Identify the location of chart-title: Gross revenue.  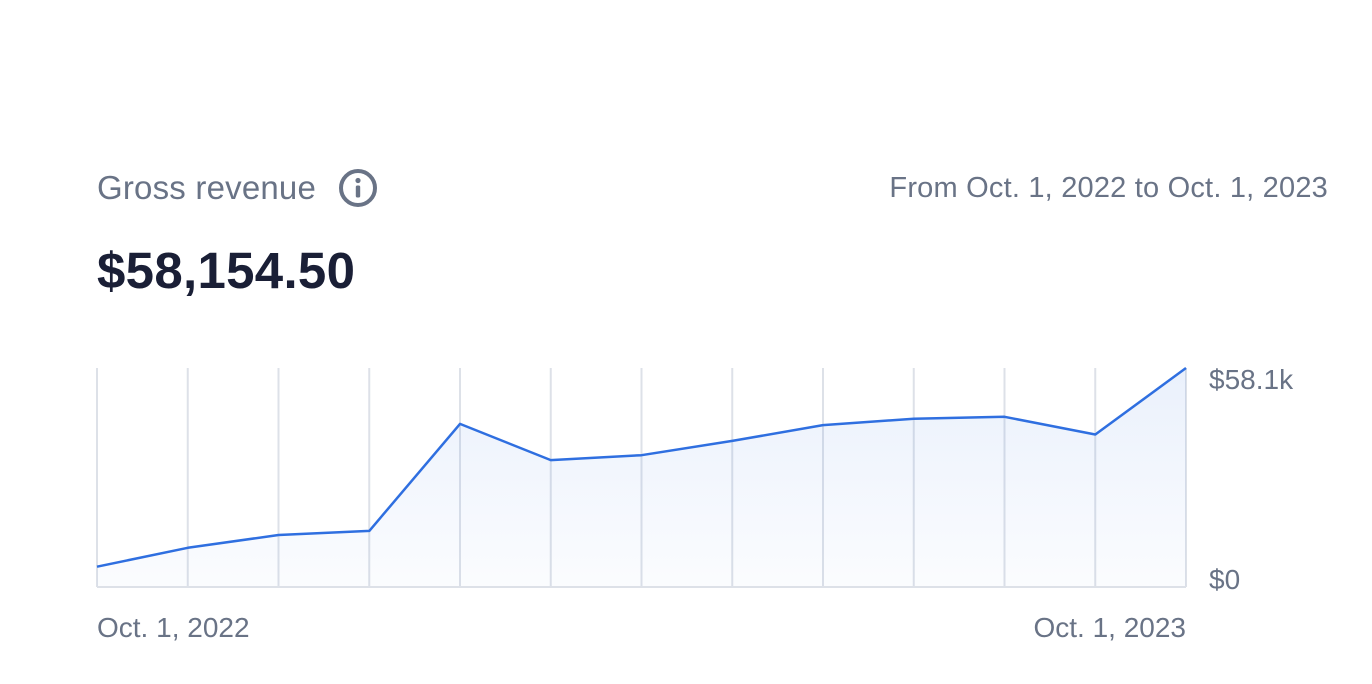
(207, 187).